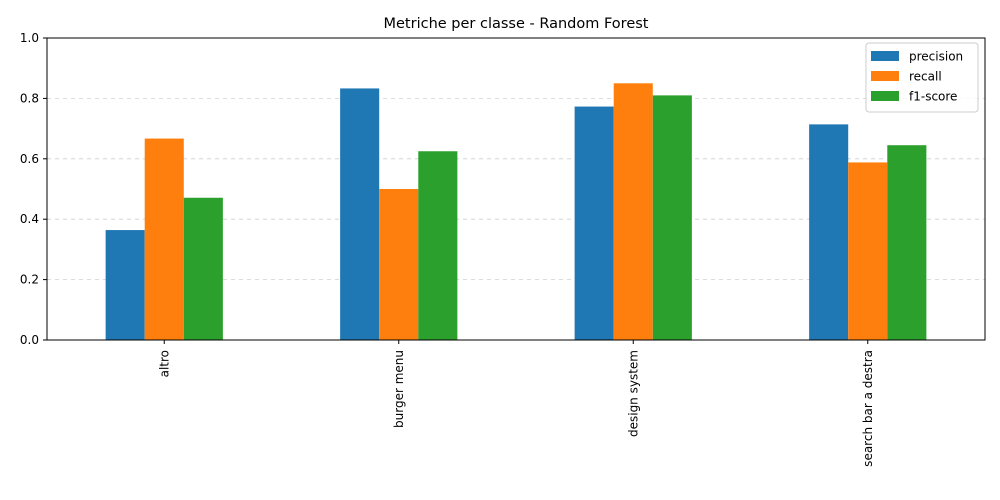  I want to click on y-tick-label: 0.8, so click(29, 98).